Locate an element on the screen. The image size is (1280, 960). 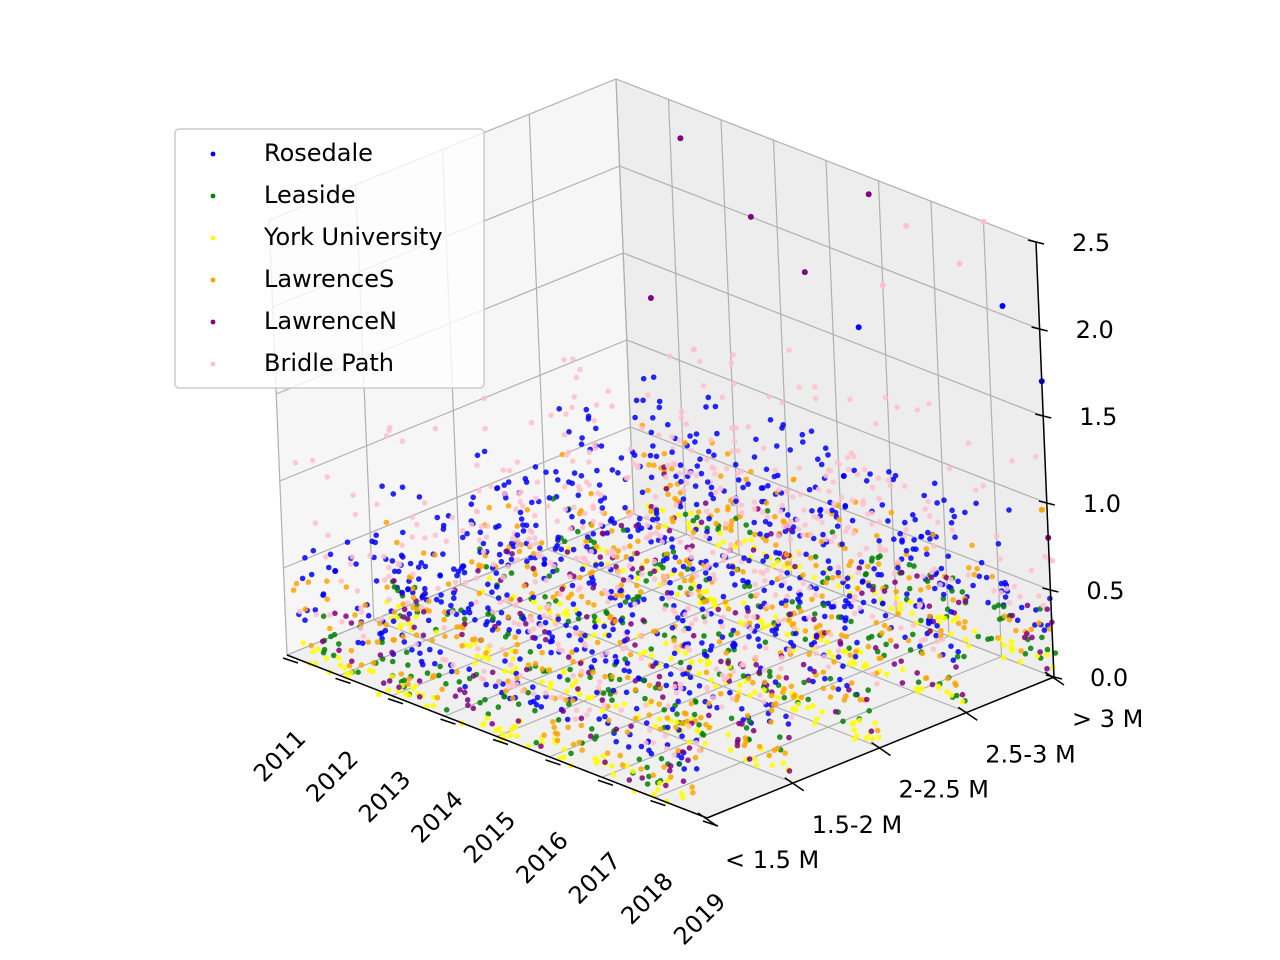
legend-label: York University is located at coordinates (353, 237).